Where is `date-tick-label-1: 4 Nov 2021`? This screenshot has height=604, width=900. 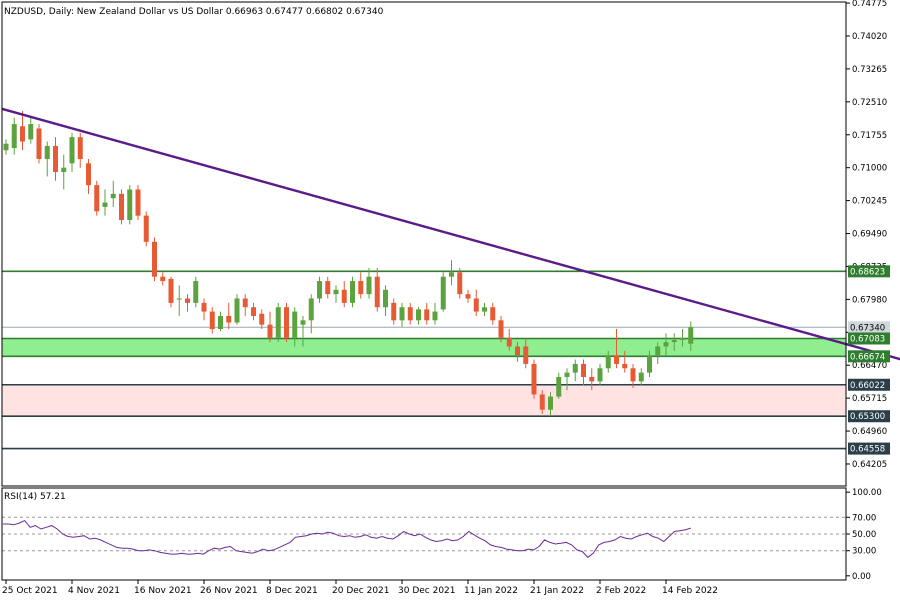 date-tick-label-1: 4 Nov 2021 is located at coordinates (94, 591).